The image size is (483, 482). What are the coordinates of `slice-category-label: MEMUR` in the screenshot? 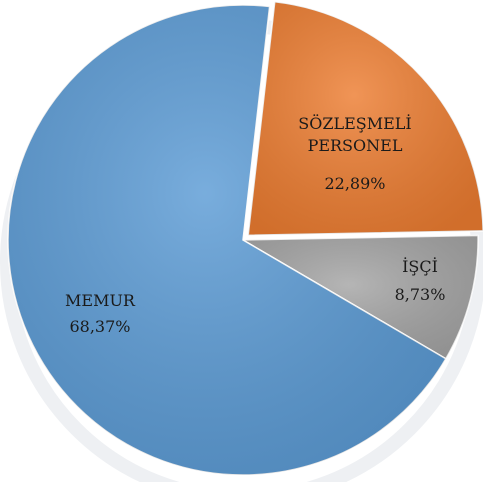 It's located at (100, 300).